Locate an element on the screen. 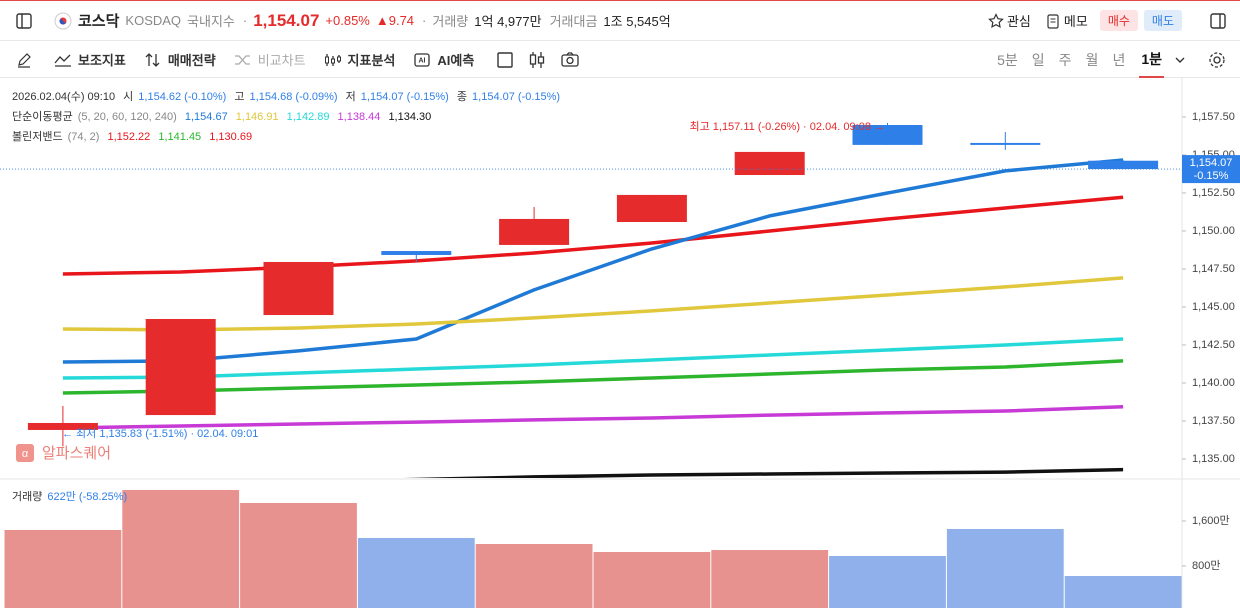 Image resolution: width=1240 pixels, height=608 pixels. tool: 비교차트 is located at coordinates (270, 59).